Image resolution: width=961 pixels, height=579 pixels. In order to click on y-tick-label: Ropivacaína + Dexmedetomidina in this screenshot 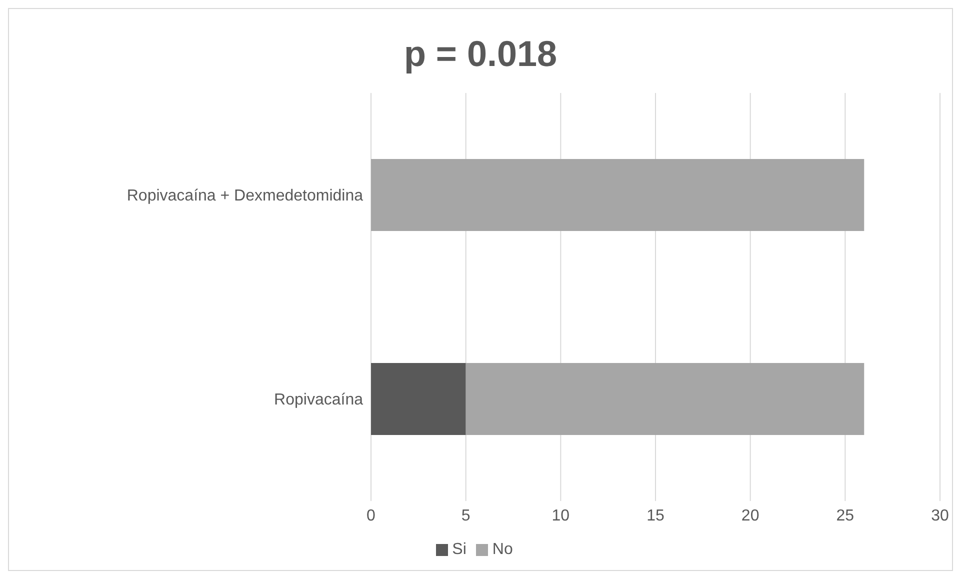, I will do `click(245, 196)`.